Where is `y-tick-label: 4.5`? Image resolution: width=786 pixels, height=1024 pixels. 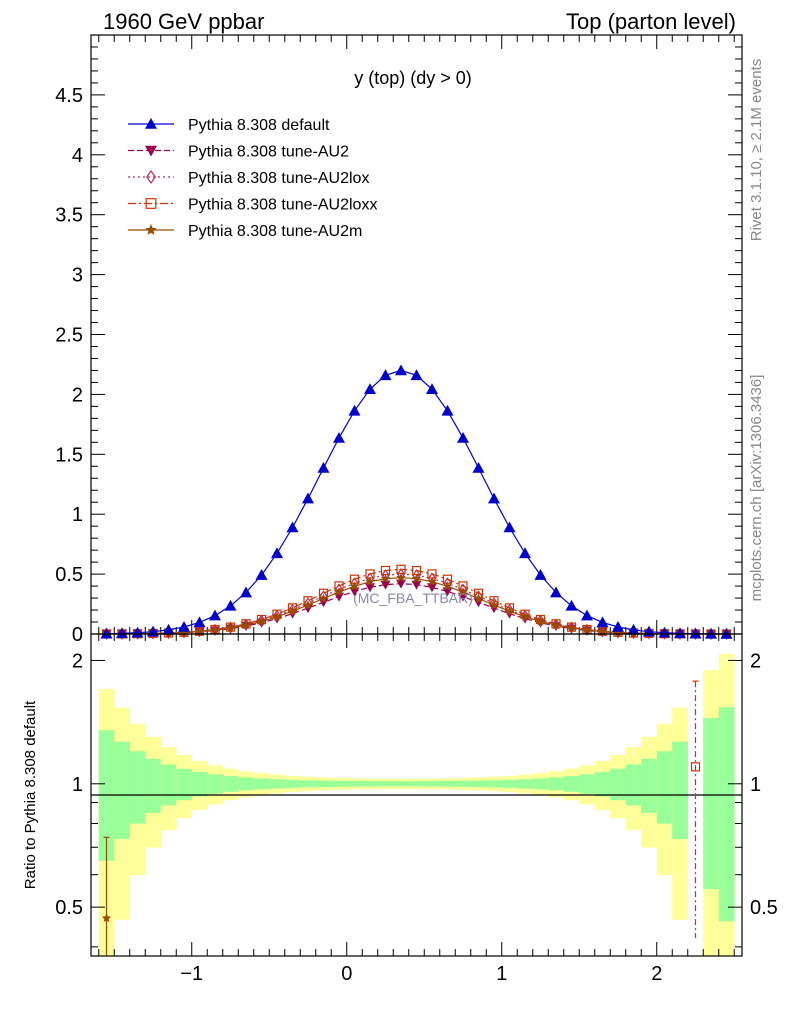
y-tick-label: 4.5 is located at coordinates (69, 96).